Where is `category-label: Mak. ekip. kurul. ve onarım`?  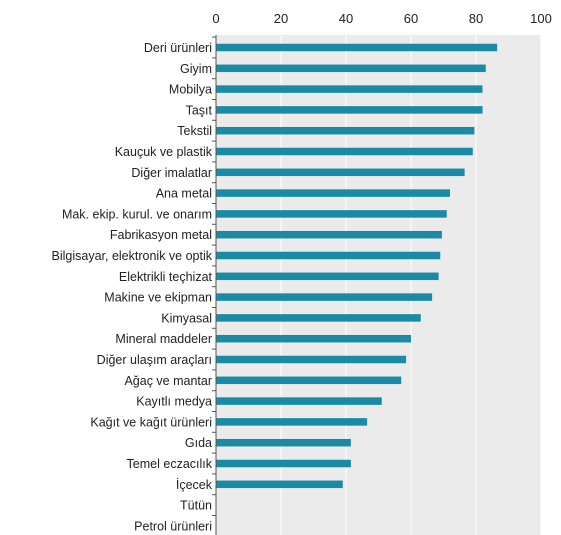
category-label: Mak. ekip. kurul. ve onarım is located at coordinates (137, 214).